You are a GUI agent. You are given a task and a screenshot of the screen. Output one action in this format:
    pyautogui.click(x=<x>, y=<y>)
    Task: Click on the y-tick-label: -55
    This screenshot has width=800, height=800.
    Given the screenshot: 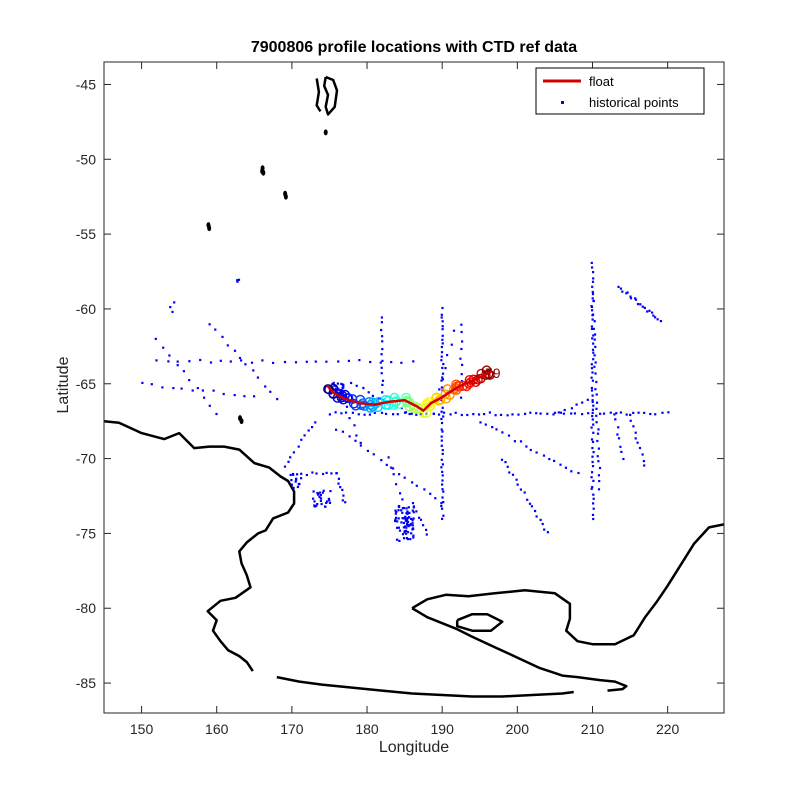 What is the action you would take?
    pyautogui.click(x=86, y=234)
    